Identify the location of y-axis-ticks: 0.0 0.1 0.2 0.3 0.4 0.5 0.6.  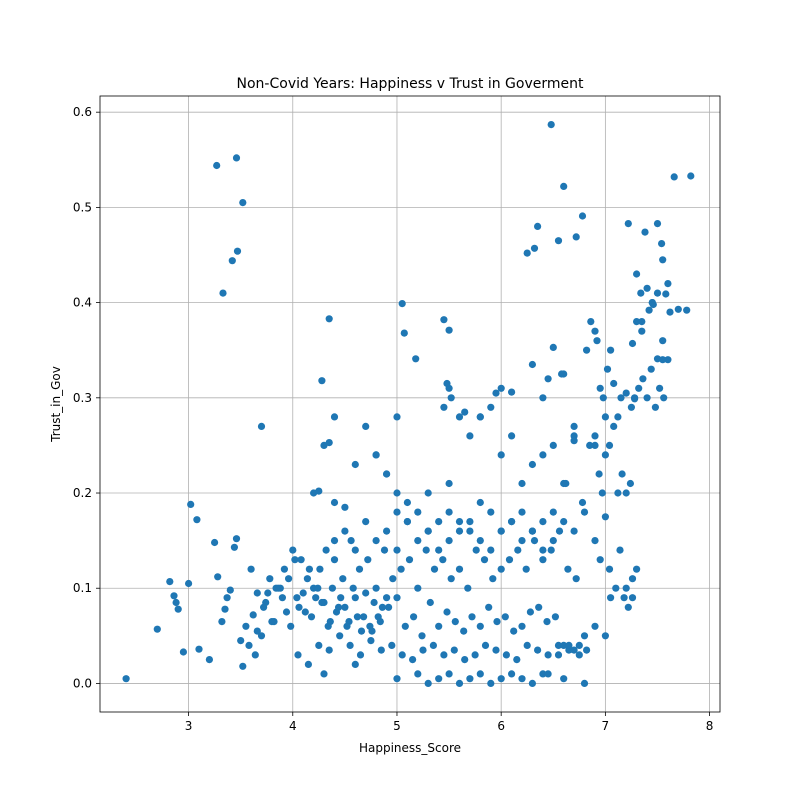
(86, 397).